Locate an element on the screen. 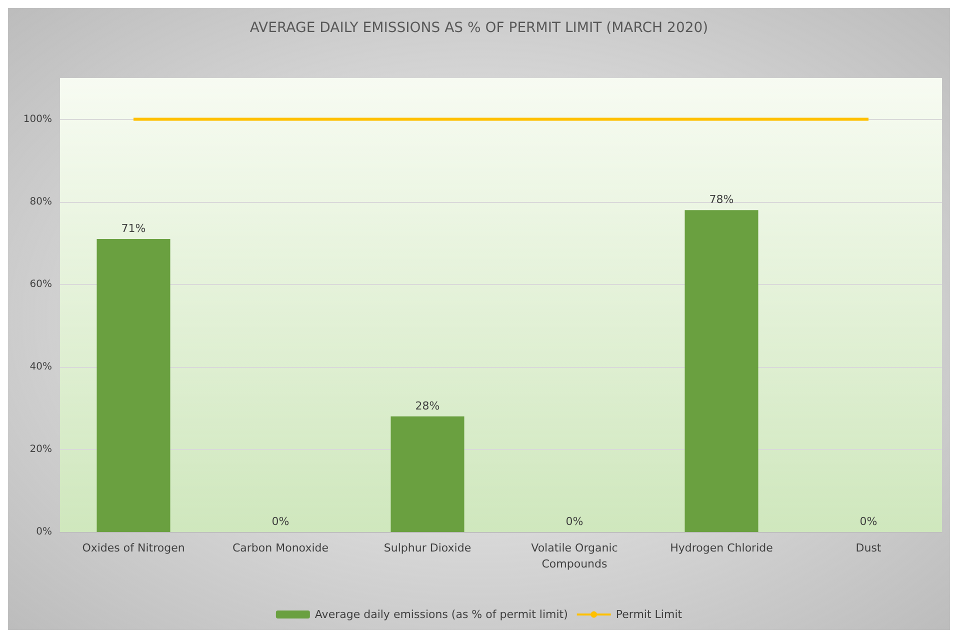 The image size is (958, 638). data-label: 71% is located at coordinates (133, 228).